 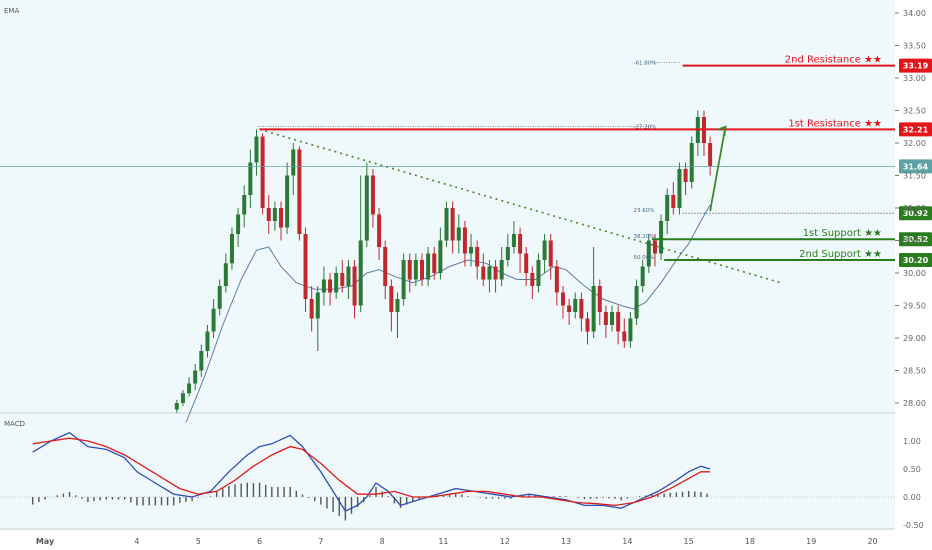 What do you see at coordinates (914, 143) in the screenshot?
I see `price-tick-label: 32.00` at bounding box center [914, 143].